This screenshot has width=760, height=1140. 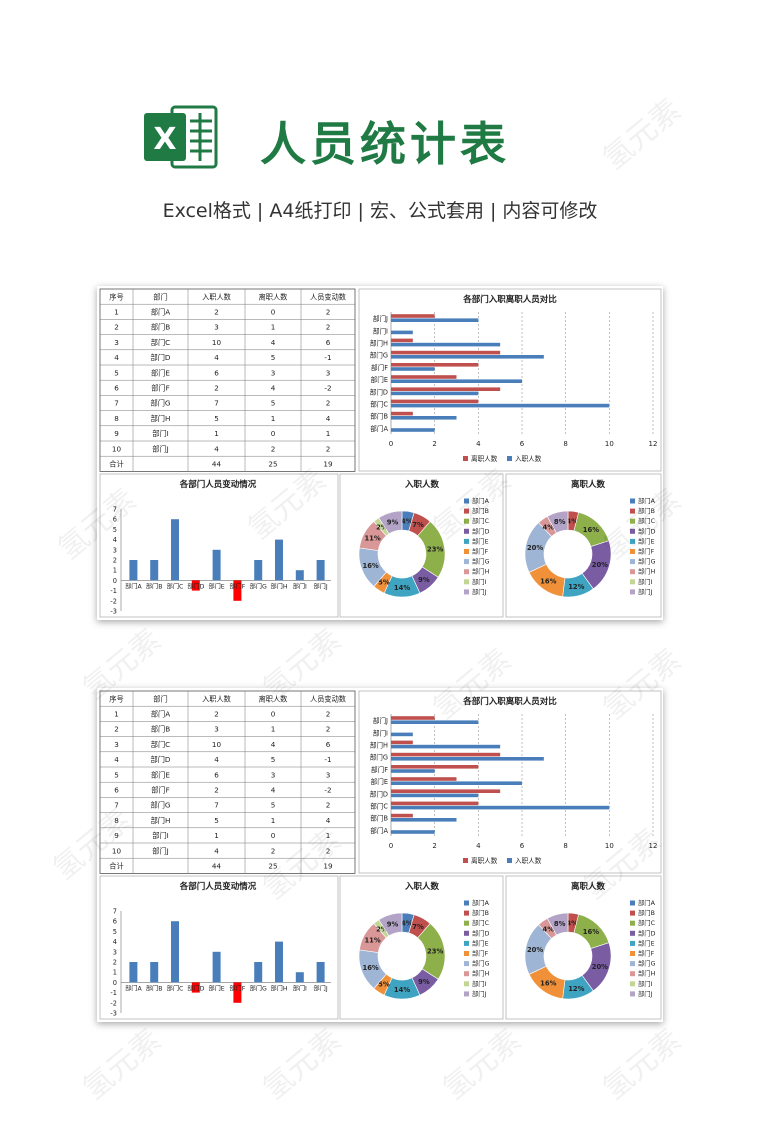 What do you see at coordinates (115, 912) in the screenshot?
I see `vbar-y-tick: 7` at bounding box center [115, 912].